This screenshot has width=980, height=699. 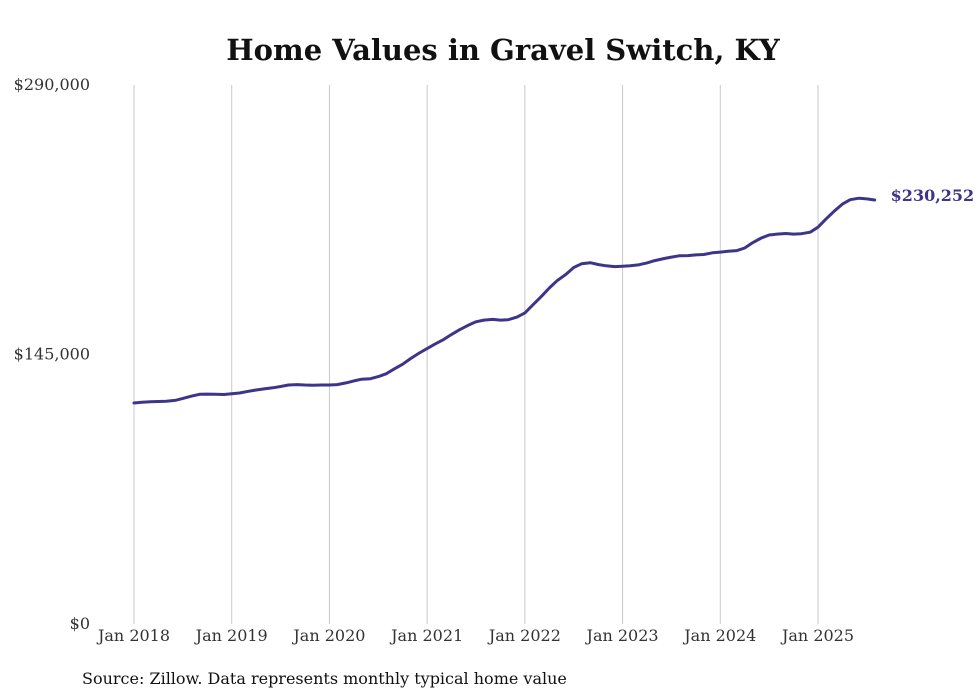 I want to click on x-tick-label: Jan 2022, so click(x=524, y=635).